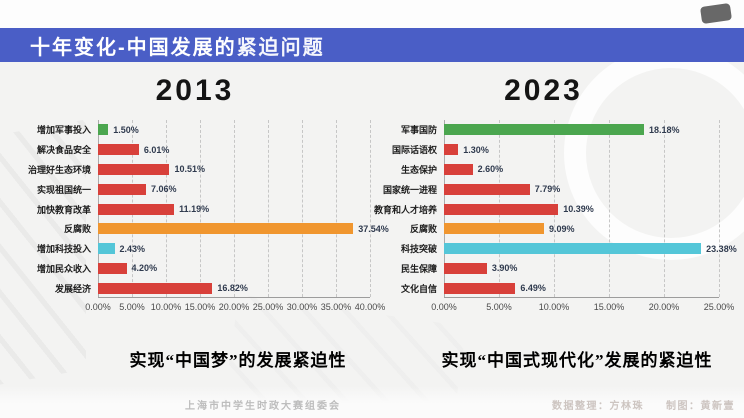  I want to click on bar-row: 解决食品安全 6.01%, so click(195, 150).